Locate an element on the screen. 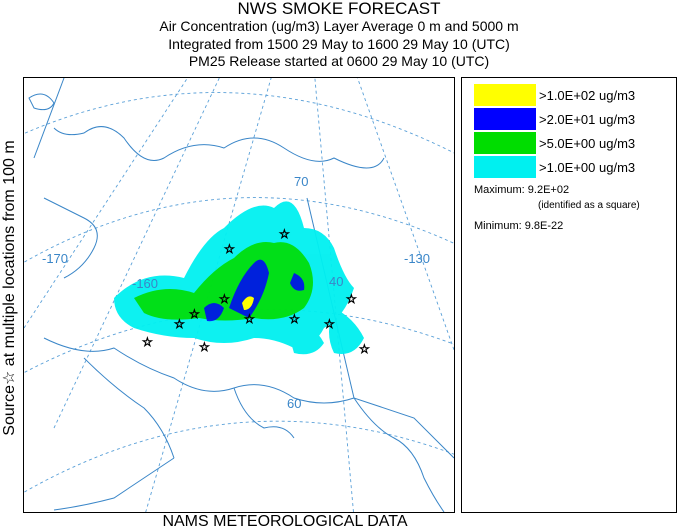  source-location-label: Source☆ at multiple locations from 100 m is located at coordinates (9, 288).